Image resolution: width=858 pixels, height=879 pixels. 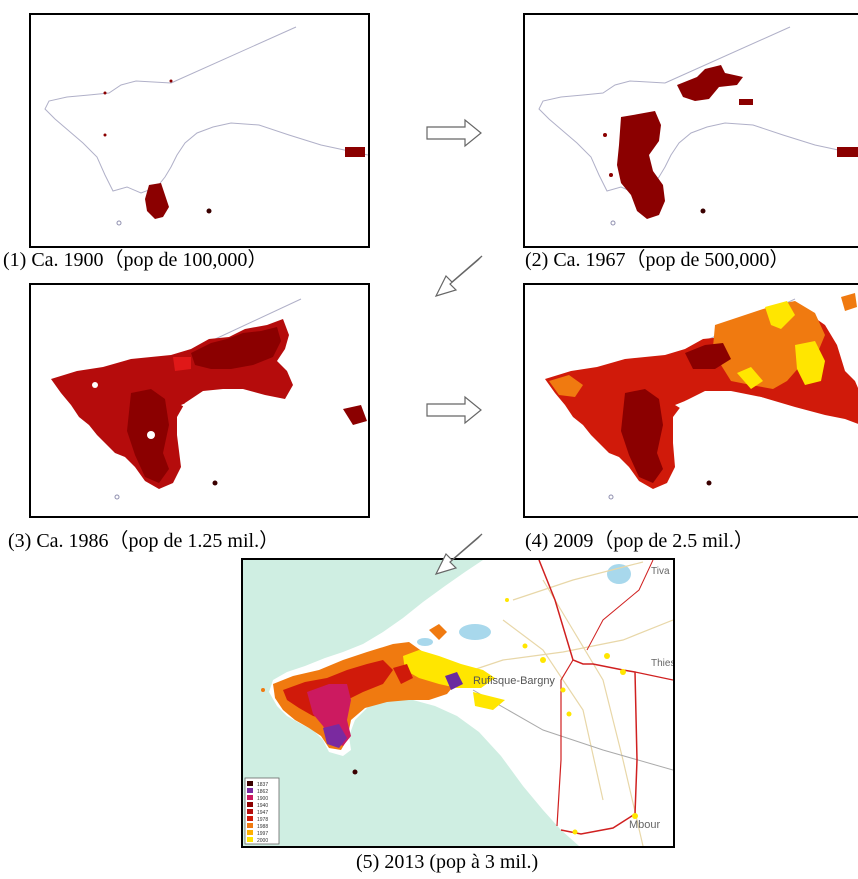 What do you see at coordinates (514, 681) in the screenshot?
I see `place-label-rufisque: Rufisque-Bargny` at bounding box center [514, 681].